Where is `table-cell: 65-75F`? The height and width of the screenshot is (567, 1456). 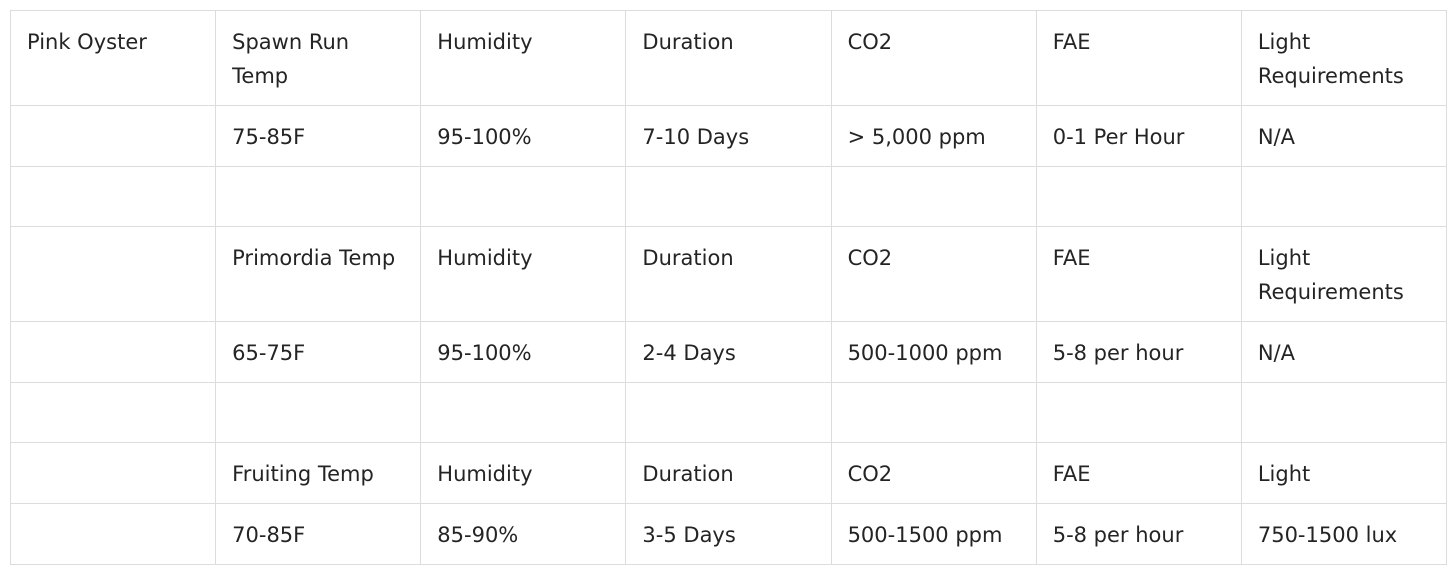 table-cell: 65-75F is located at coordinates (318, 352).